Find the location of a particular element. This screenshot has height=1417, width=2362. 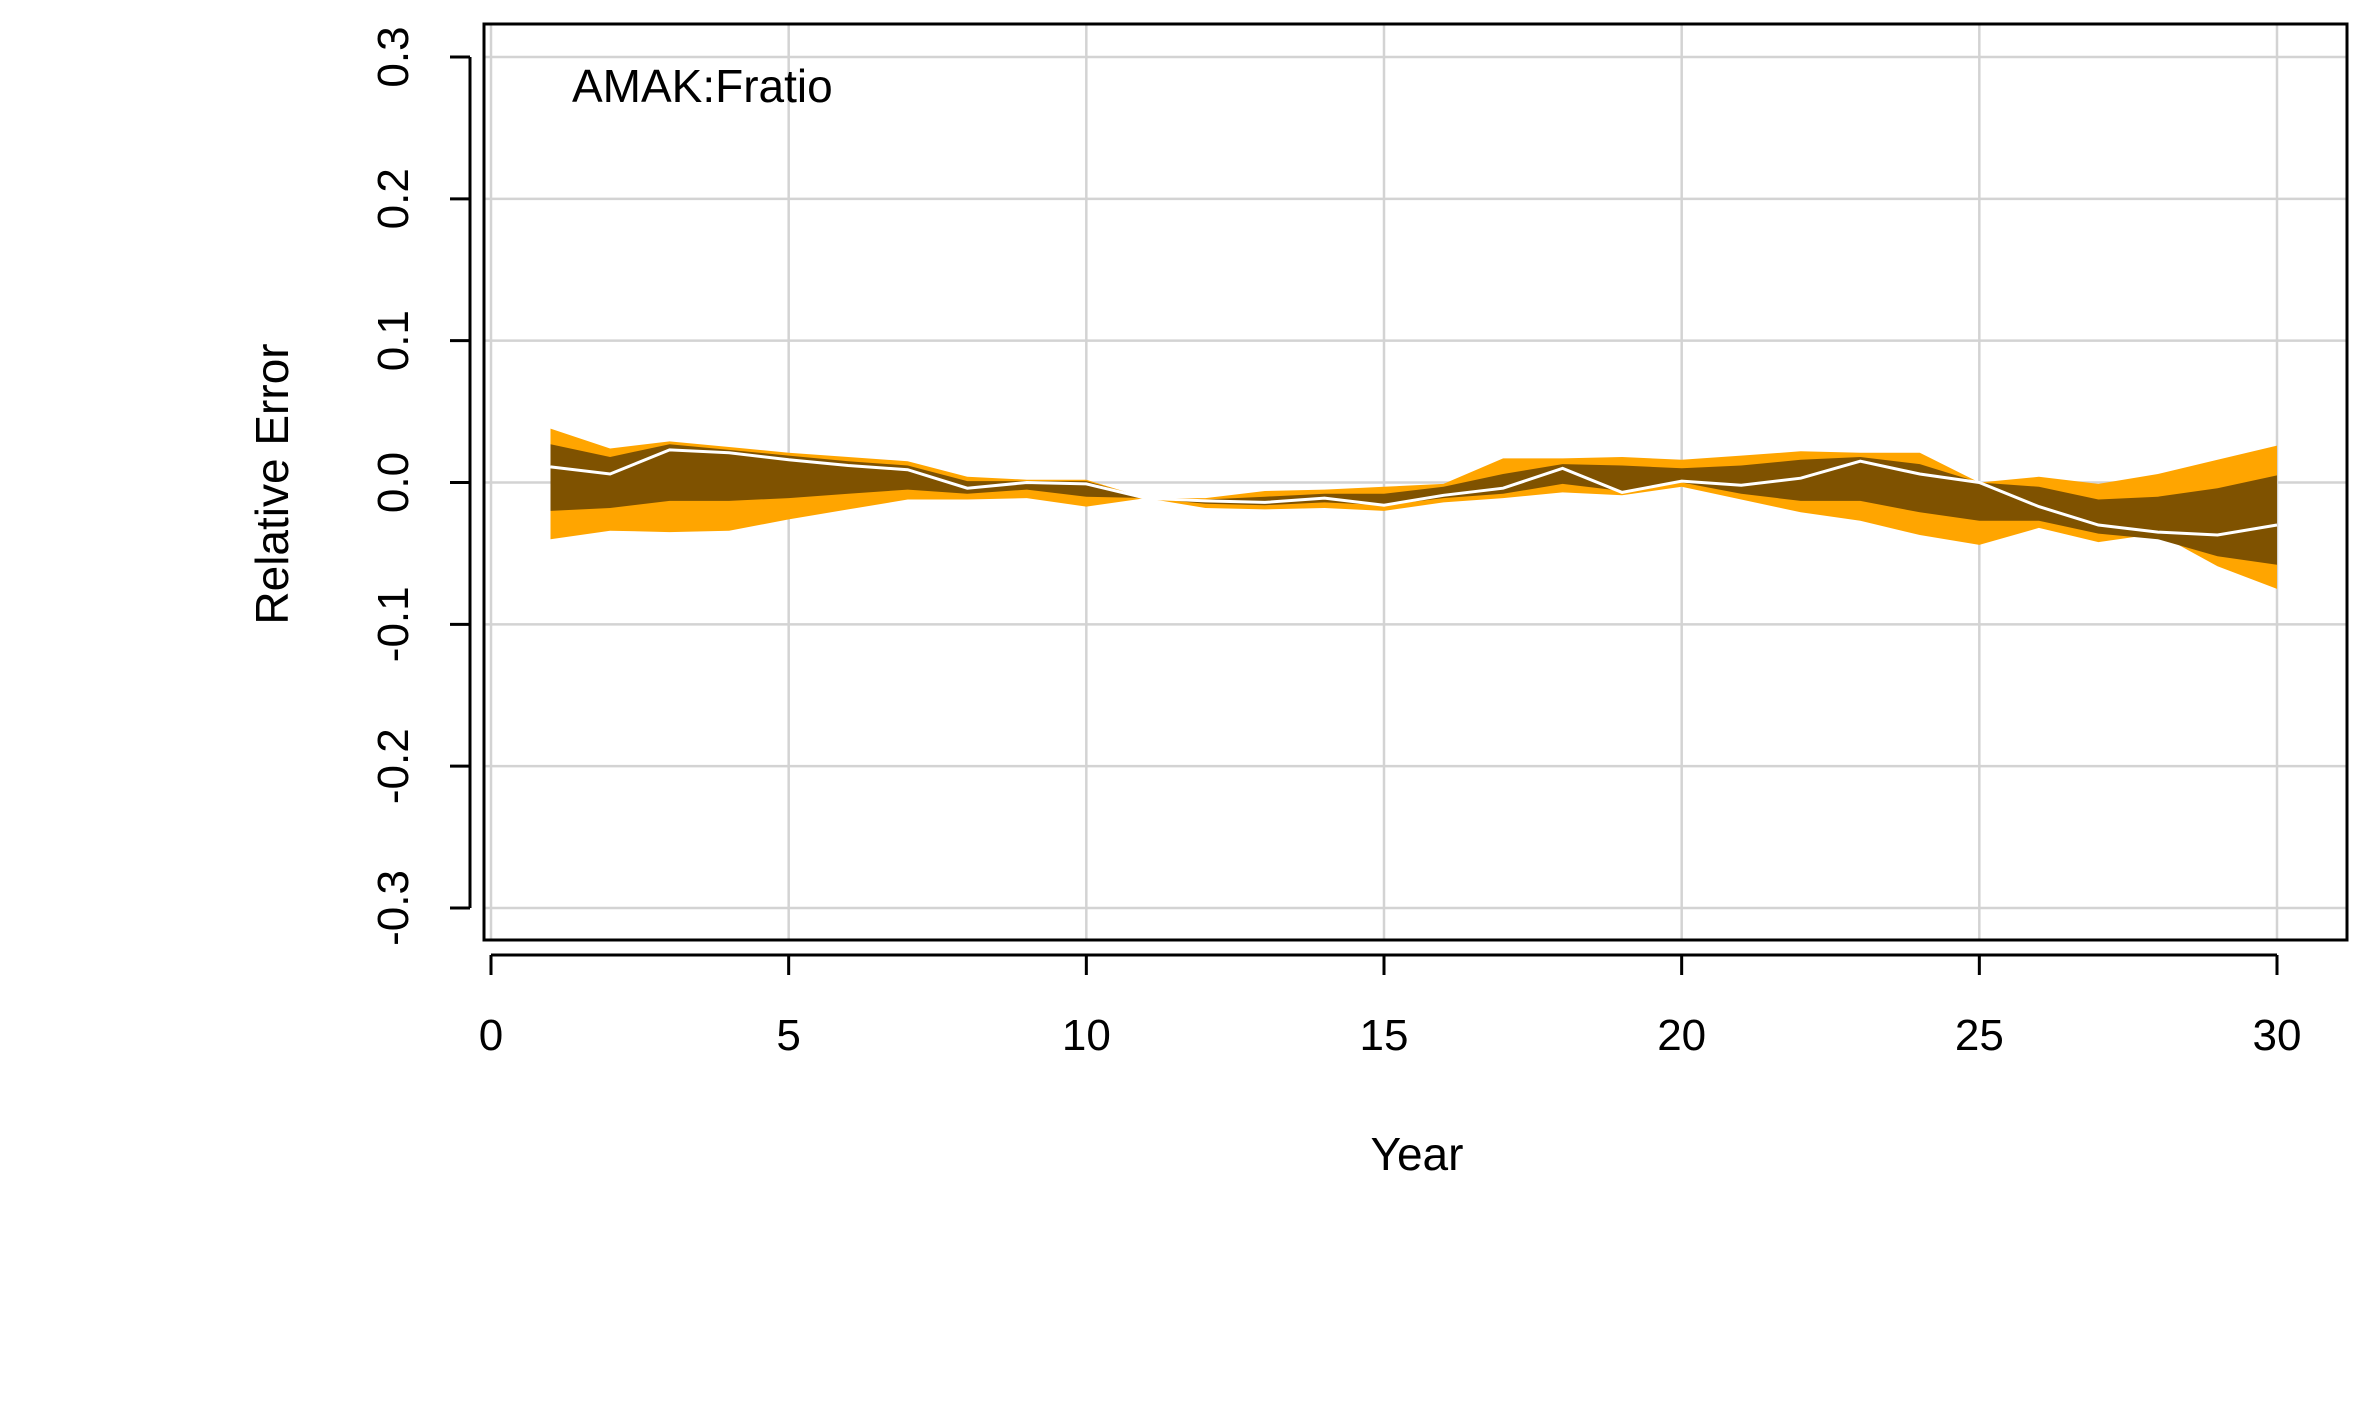

y-tick-label-5: 0.2 is located at coordinates (393, 198).